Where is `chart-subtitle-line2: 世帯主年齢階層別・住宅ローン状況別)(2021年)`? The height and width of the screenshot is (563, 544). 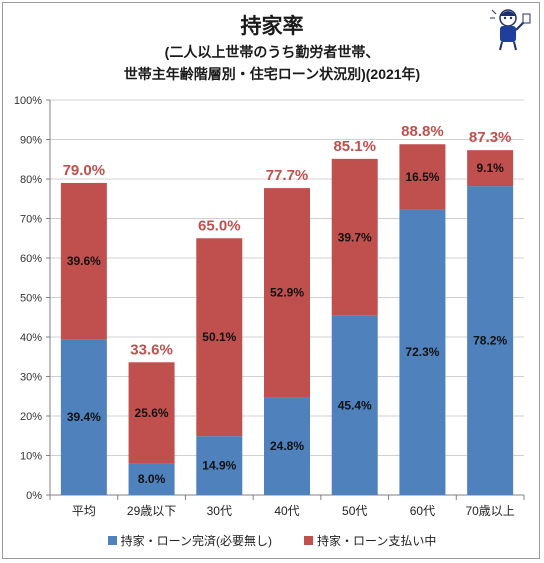
chart-subtitle-line2: 世帯主年齢階層別・住宅ローン状況別)(2021年) is located at coordinates (272, 74).